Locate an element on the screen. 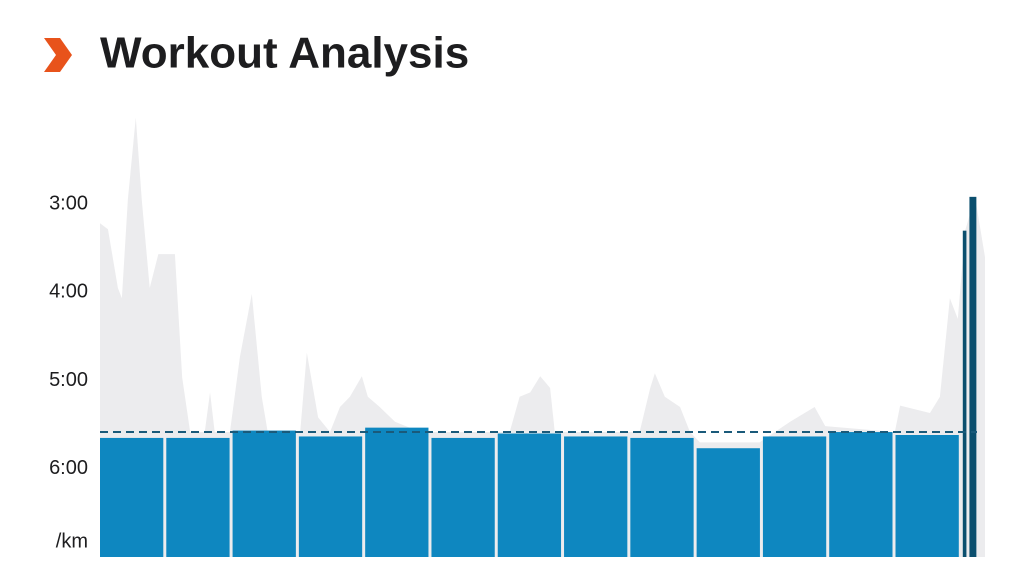  y-unit: /km is located at coordinates (72, 541).